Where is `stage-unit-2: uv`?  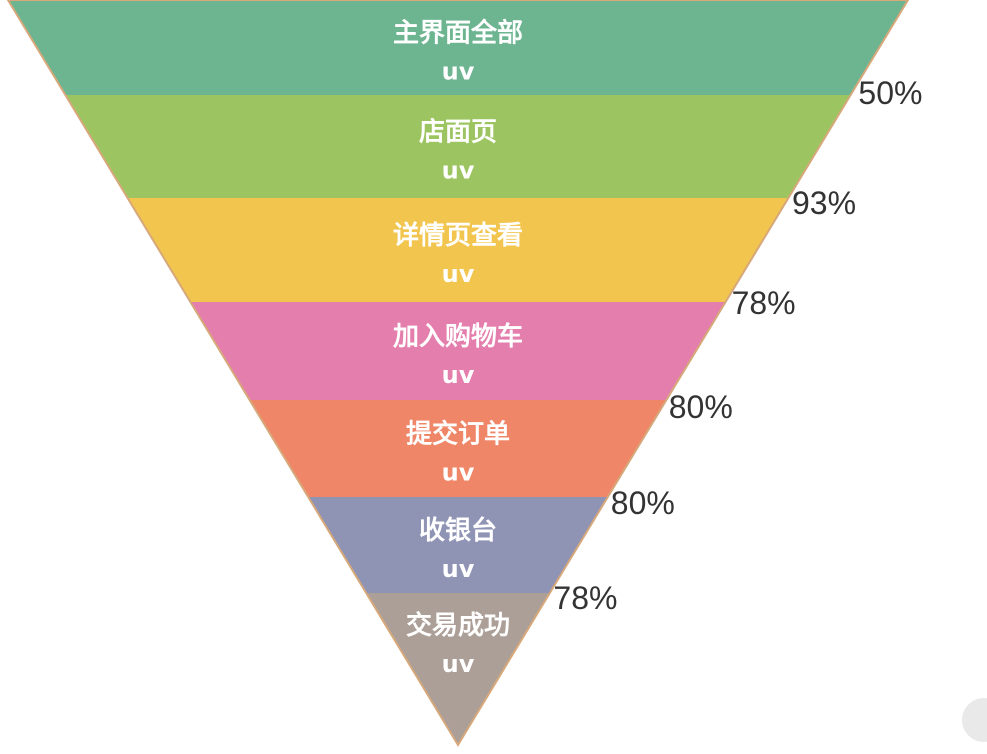
stage-unit-2: uv is located at coordinates (458, 171).